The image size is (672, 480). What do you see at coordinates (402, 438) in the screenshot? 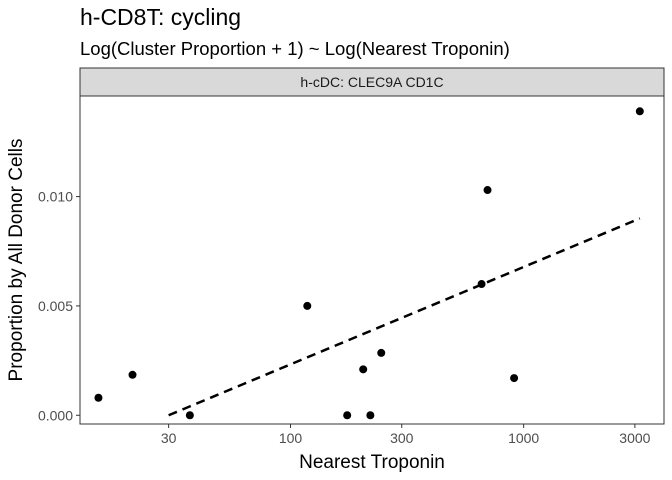
I see `x-tick-label: 300` at bounding box center [402, 438].